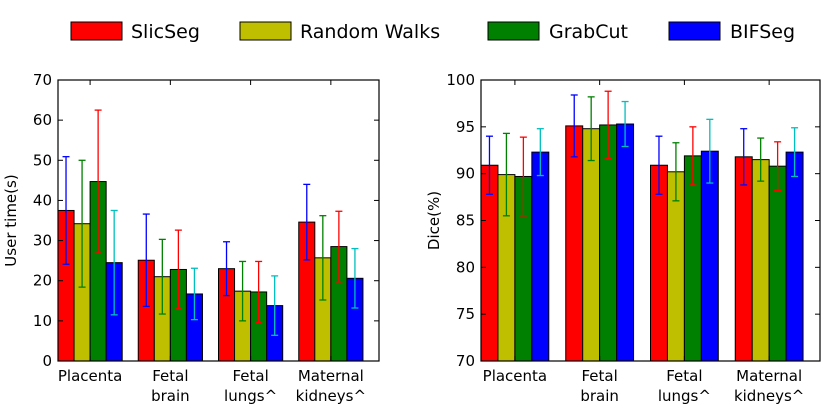 This screenshot has height=420, width=830. Describe the element at coordinates (42, 120) in the screenshot. I see `y-tick-label: 60` at that location.